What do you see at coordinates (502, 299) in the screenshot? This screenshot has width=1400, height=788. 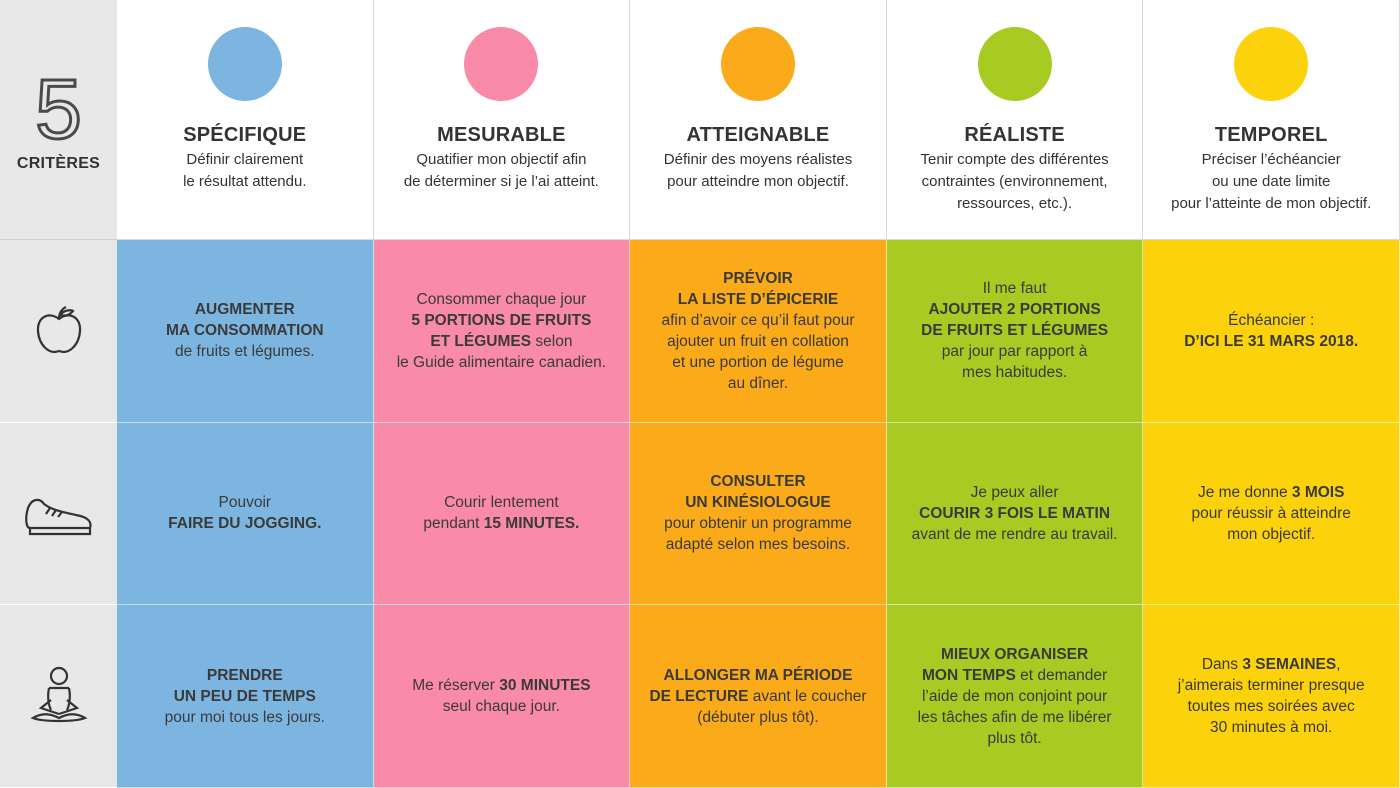 I see `cell-line: Consommer chaque jour` at bounding box center [502, 299].